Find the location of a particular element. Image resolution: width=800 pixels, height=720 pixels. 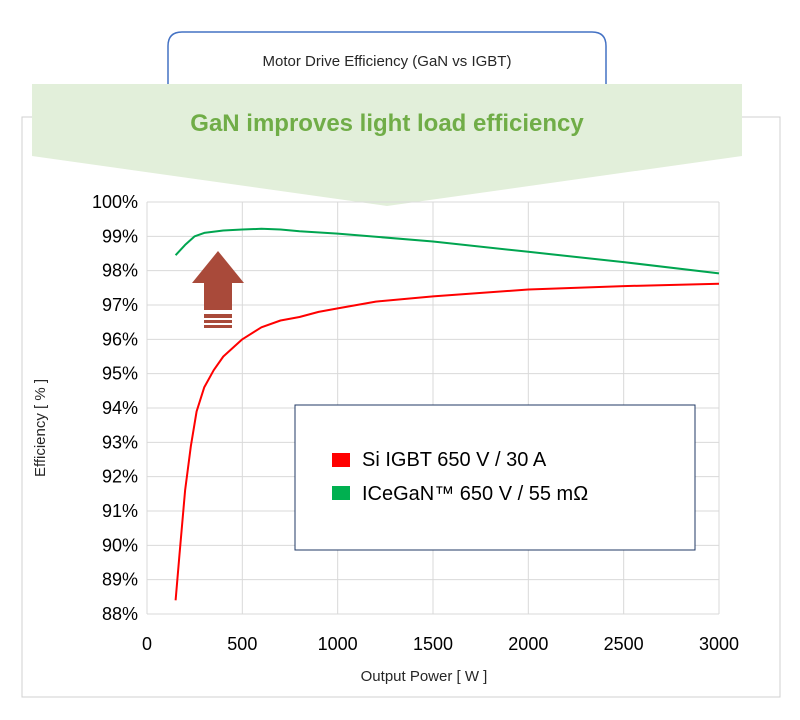

title-box is located at coordinates (387, 57).